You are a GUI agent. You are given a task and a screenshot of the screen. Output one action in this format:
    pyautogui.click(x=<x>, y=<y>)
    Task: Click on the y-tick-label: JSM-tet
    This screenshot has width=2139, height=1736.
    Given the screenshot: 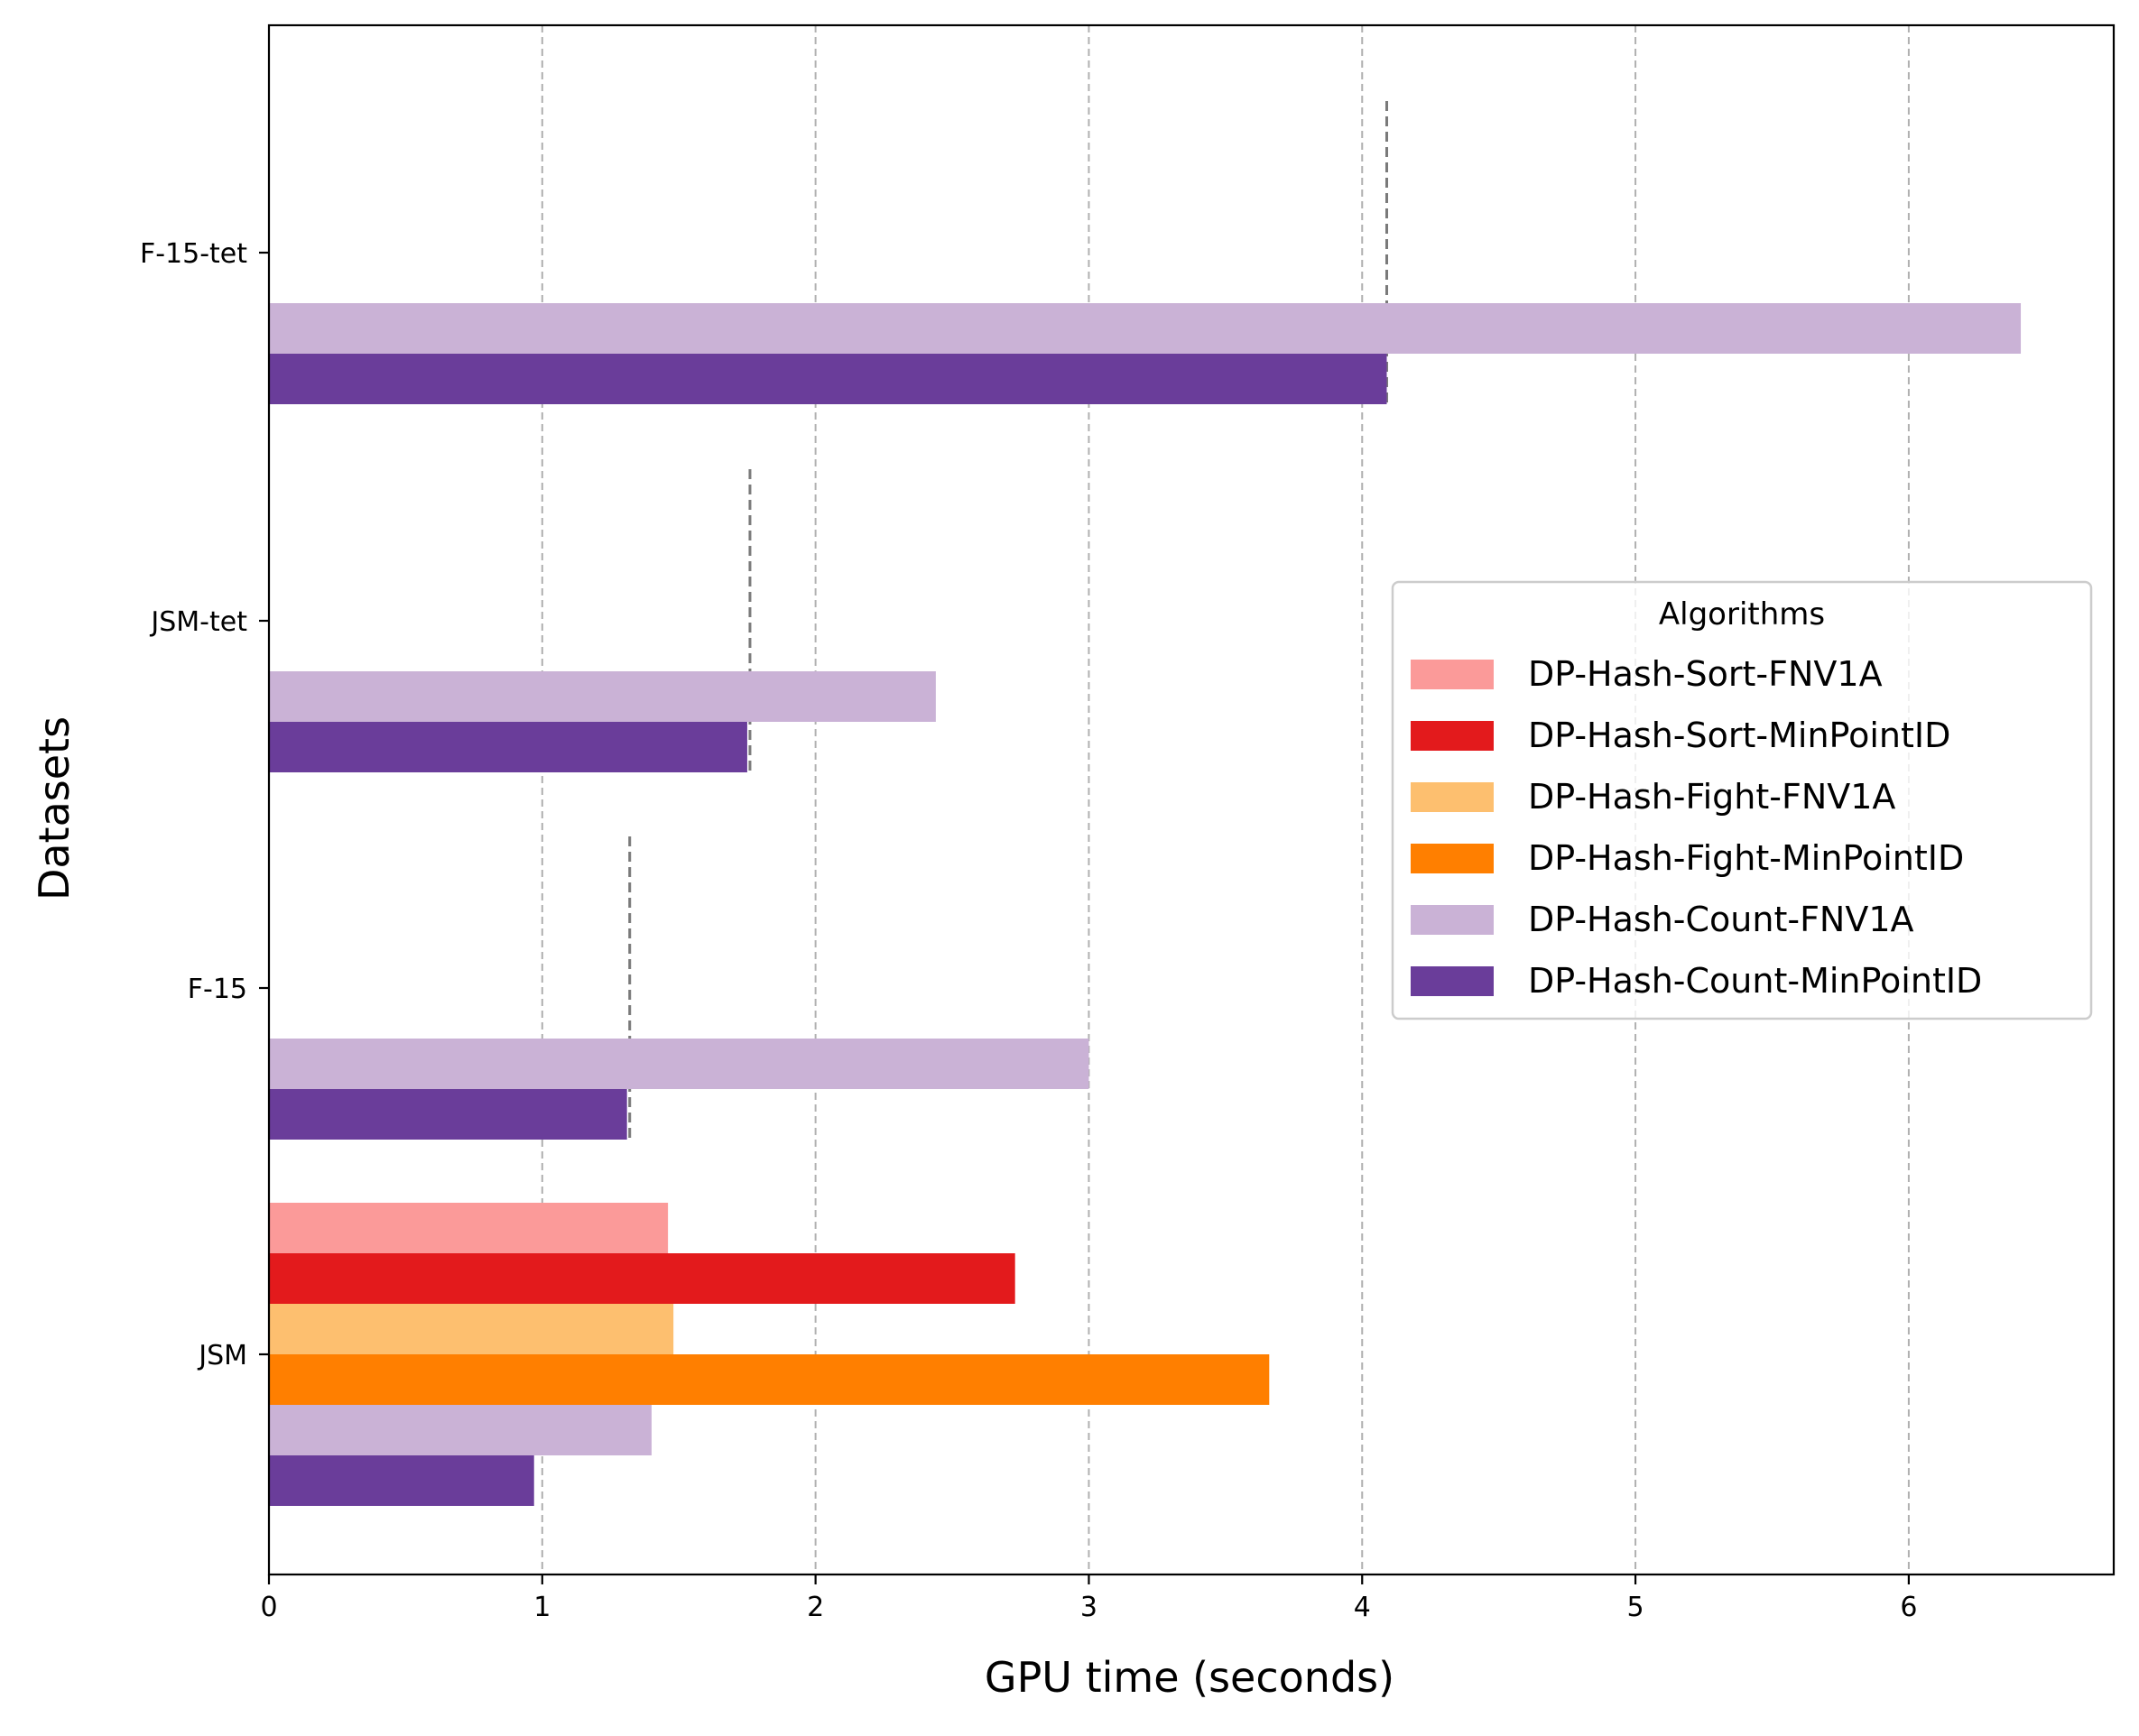 What is the action you would take?
    pyautogui.click(x=198, y=622)
    